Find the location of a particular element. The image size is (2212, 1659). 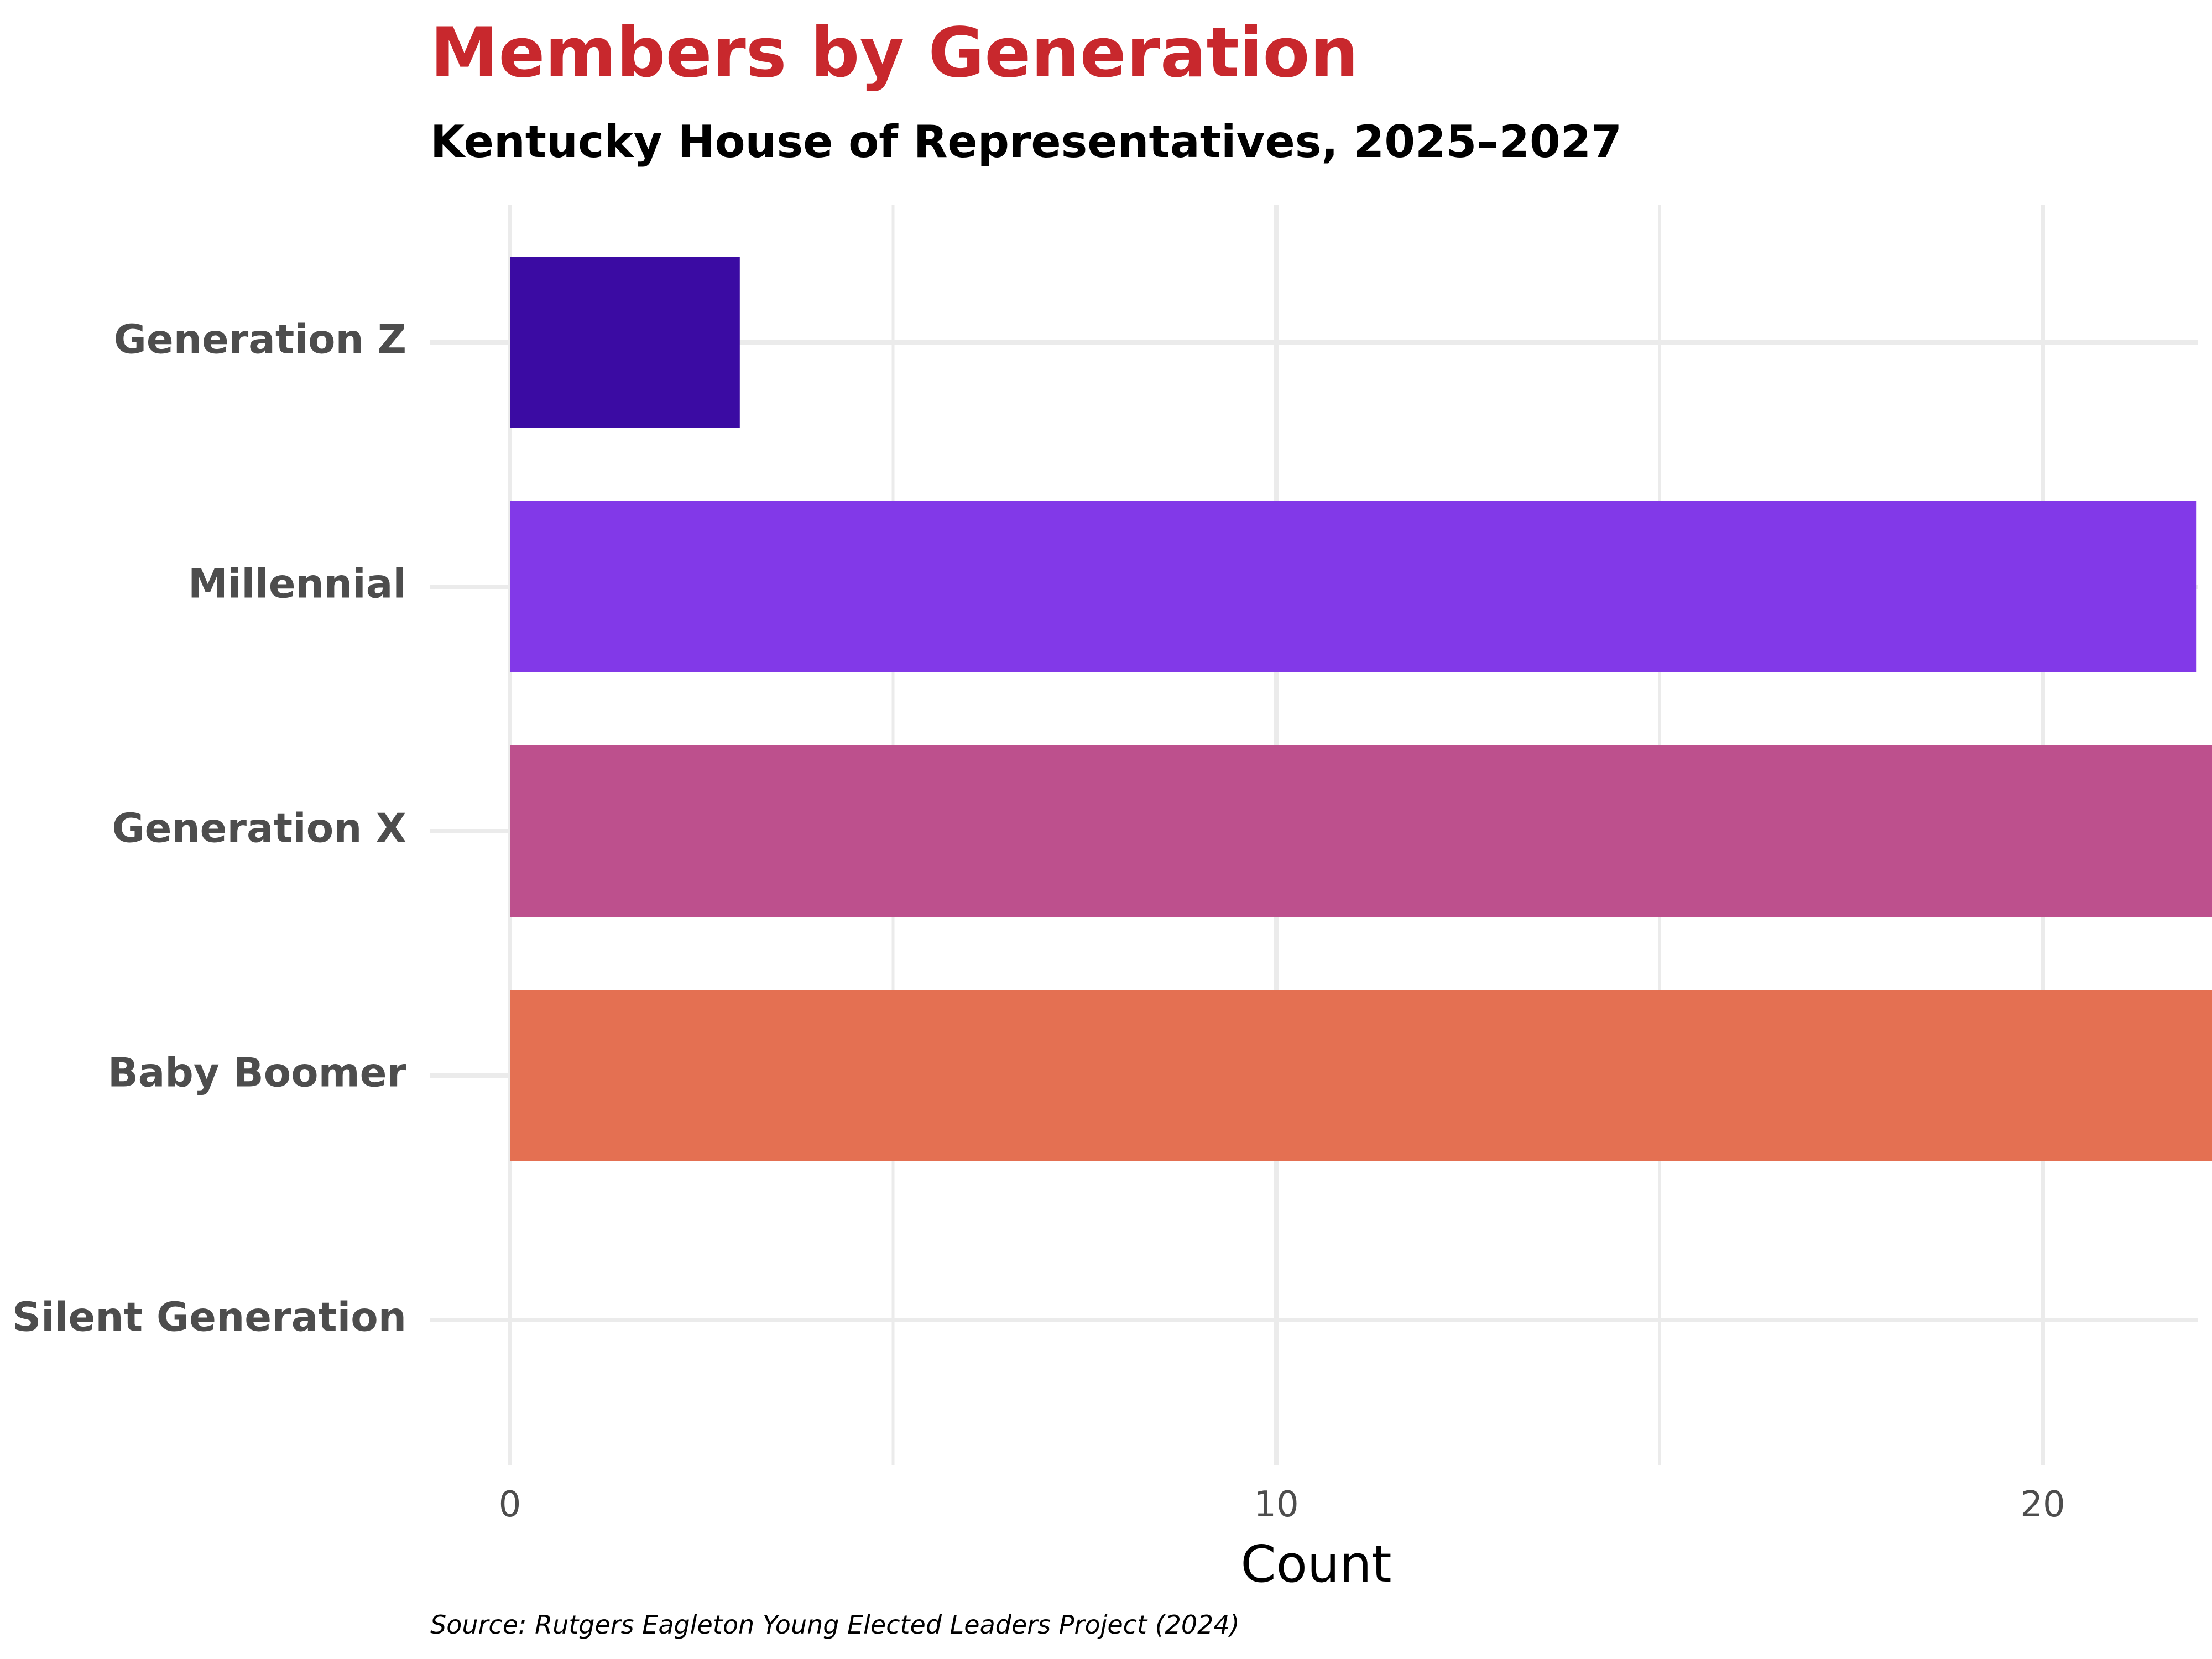

category-label: Generation X is located at coordinates (259, 829).